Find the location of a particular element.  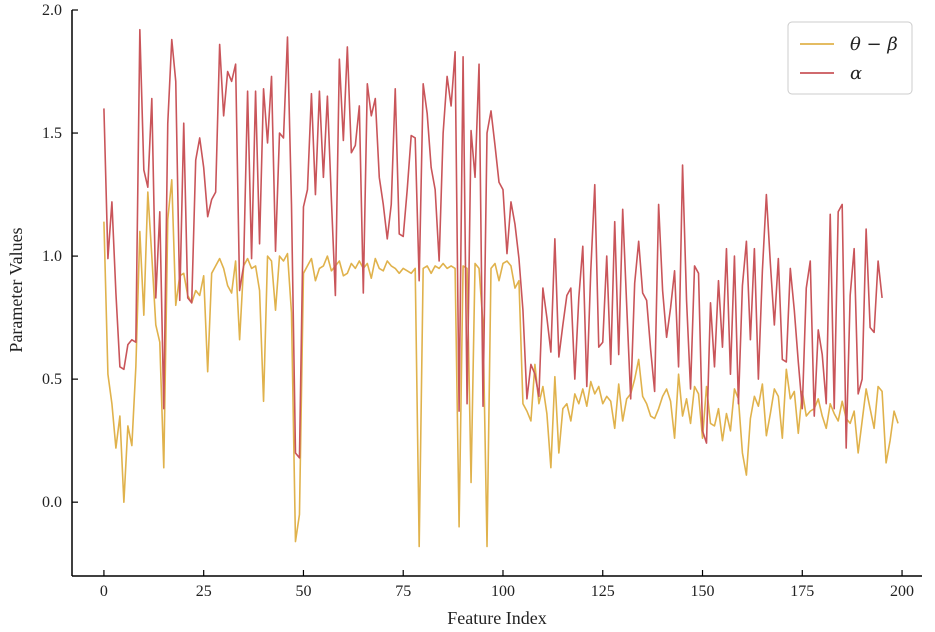

x-tick-label: 100 is located at coordinates (503, 591).